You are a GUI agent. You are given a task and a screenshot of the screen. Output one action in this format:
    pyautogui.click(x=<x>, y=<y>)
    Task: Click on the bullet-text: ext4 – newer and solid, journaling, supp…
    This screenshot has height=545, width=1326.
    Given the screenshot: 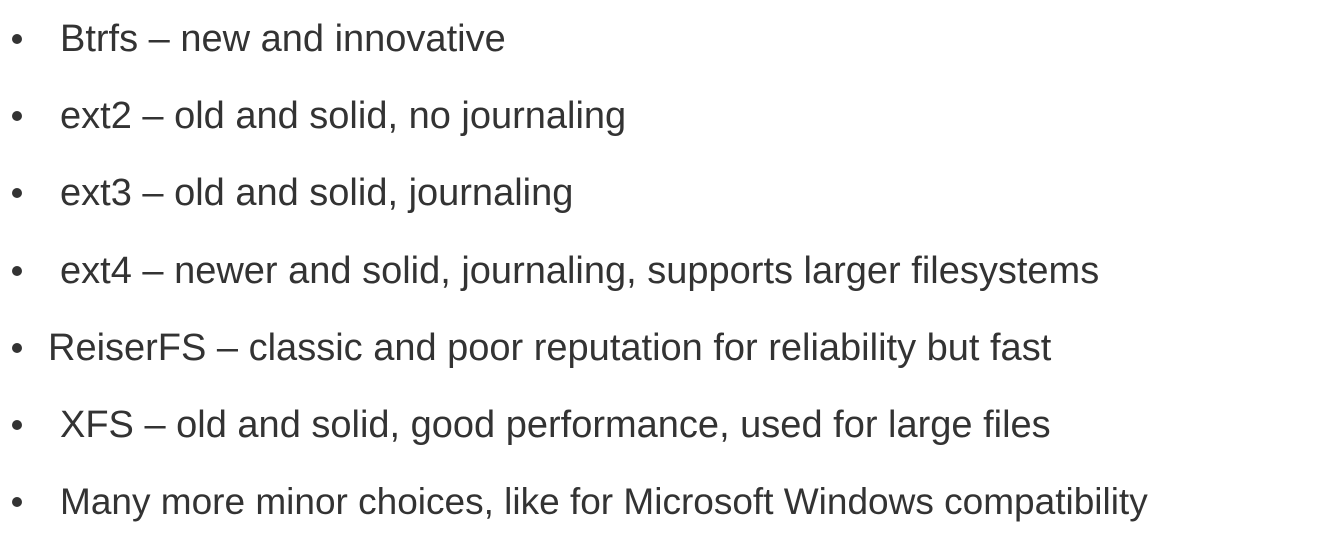 What is the action you would take?
    pyautogui.click(x=580, y=271)
    